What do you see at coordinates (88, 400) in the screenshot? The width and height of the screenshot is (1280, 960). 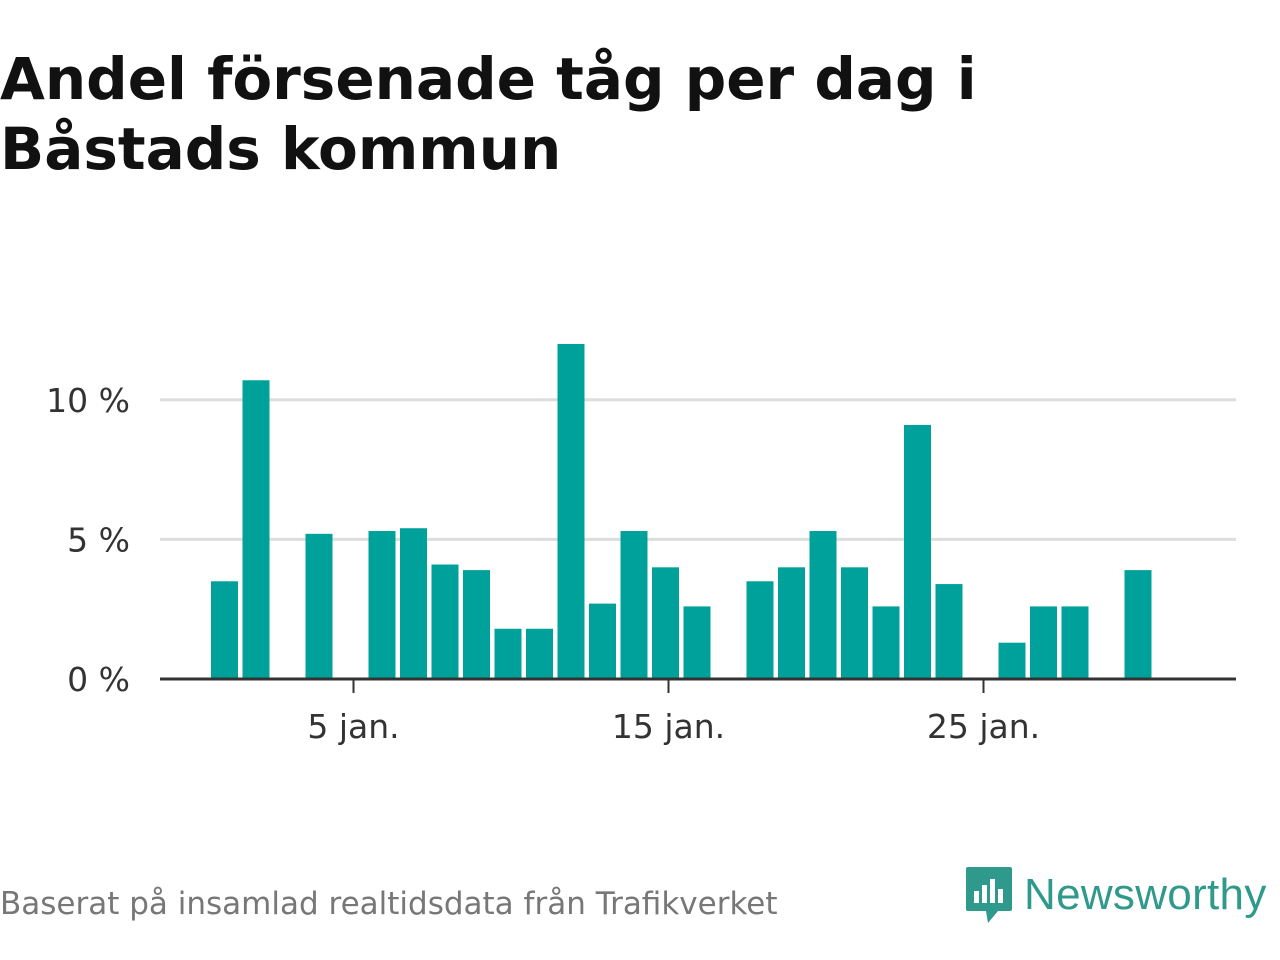 I see `y-tick-label: 10 %` at bounding box center [88, 400].